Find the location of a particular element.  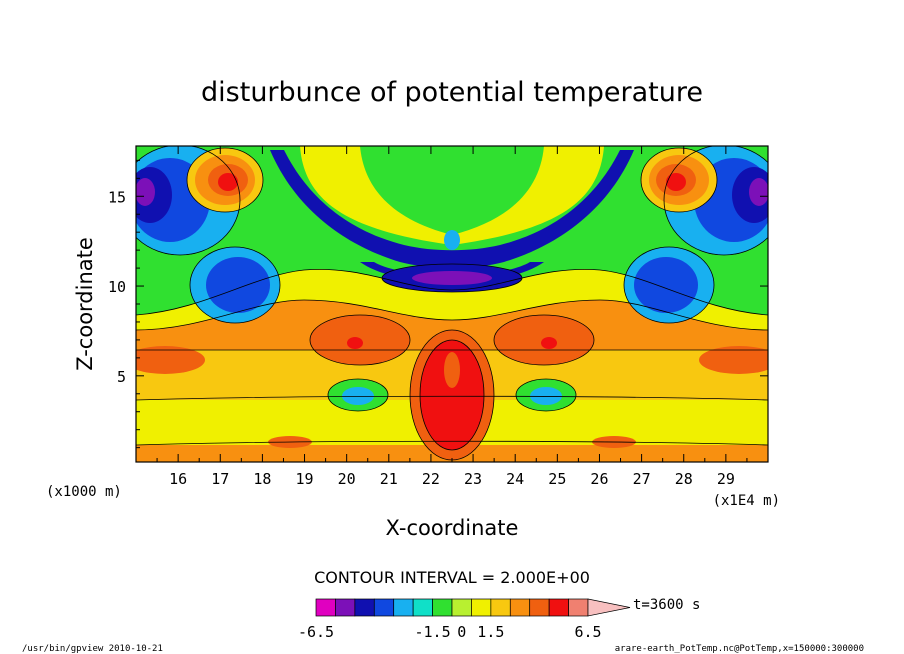

colorbar-tick-label: 1.5 is located at coordinates (490, 632).